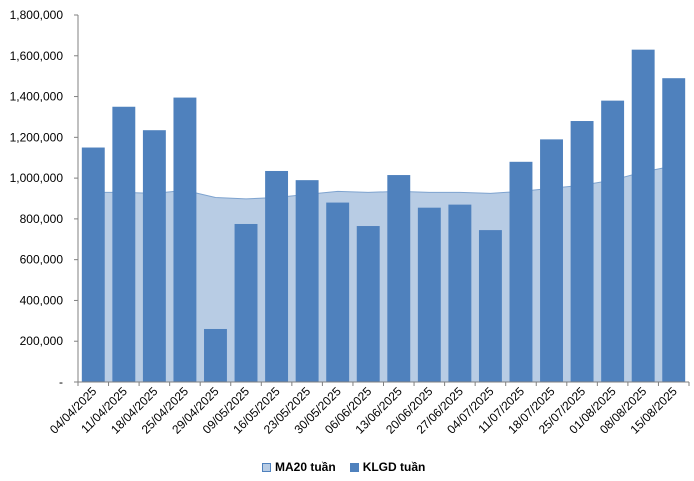 This screenshot has width=694, height=481. I want to click on legend-label-klgd: KLGD tuần, so click(394, 467).